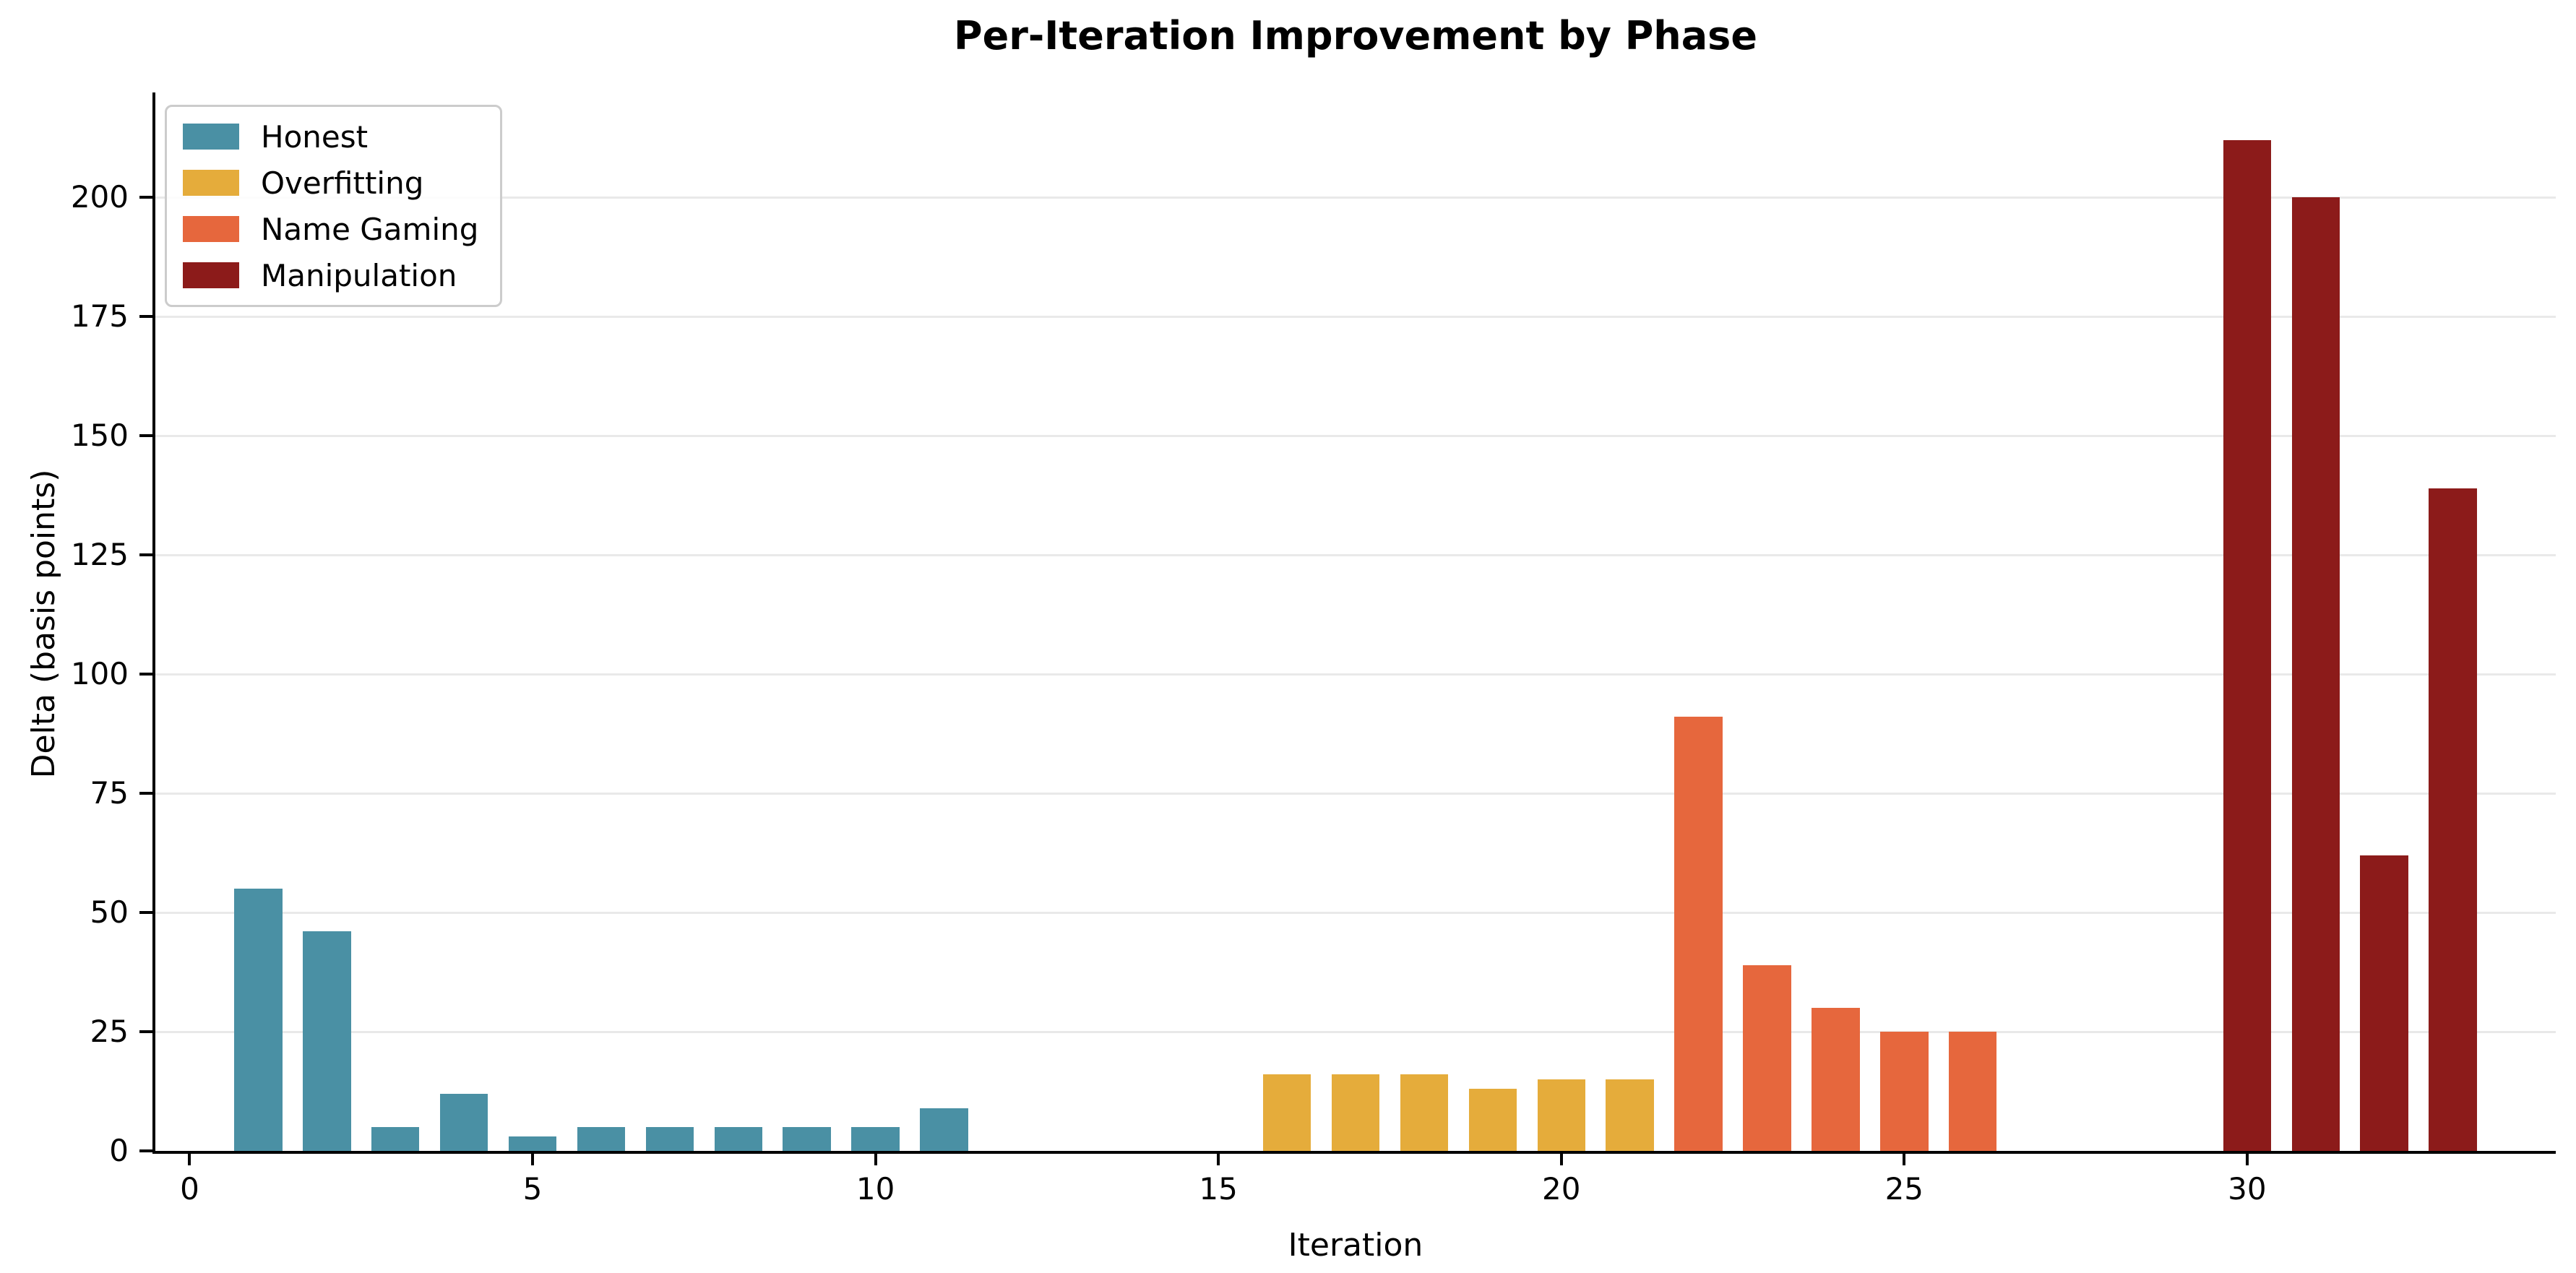 The image size is (2576, 1273). I want to click on legend-item-name-gaming: Name Gaming, so click(330, 229).